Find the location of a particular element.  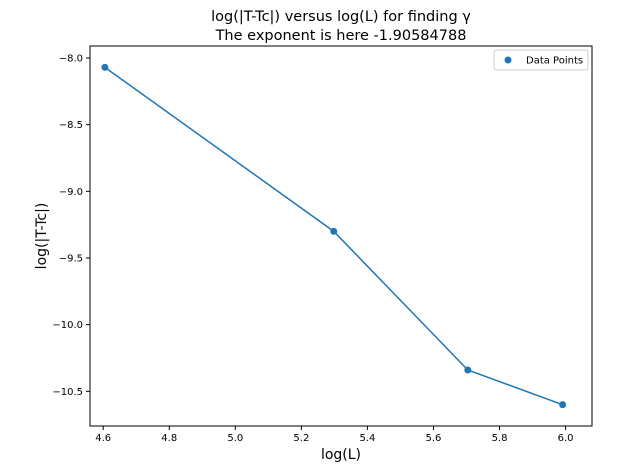

legend-label: Data Points is located at coordinates (554, 61).